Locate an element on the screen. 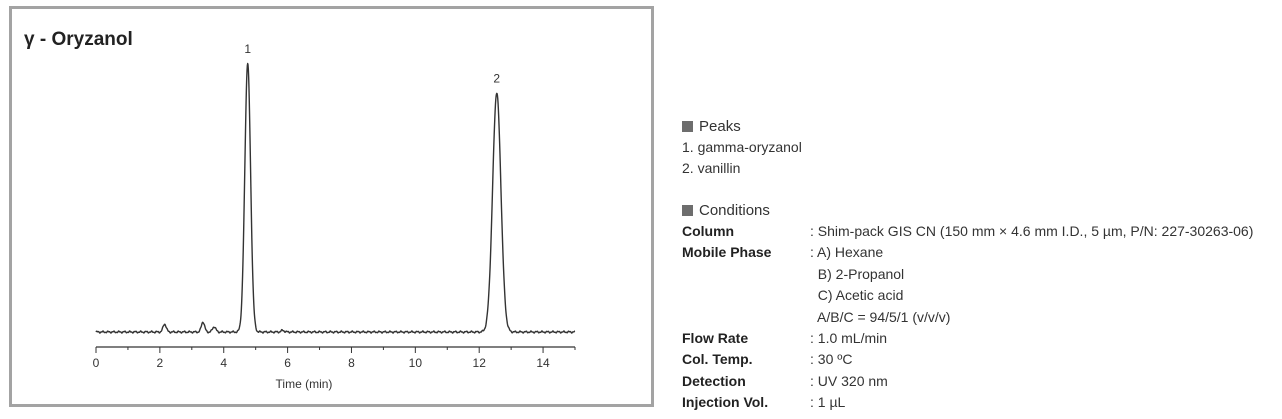  condition-label: Col. Temp. is located at coordinates (717, 359).